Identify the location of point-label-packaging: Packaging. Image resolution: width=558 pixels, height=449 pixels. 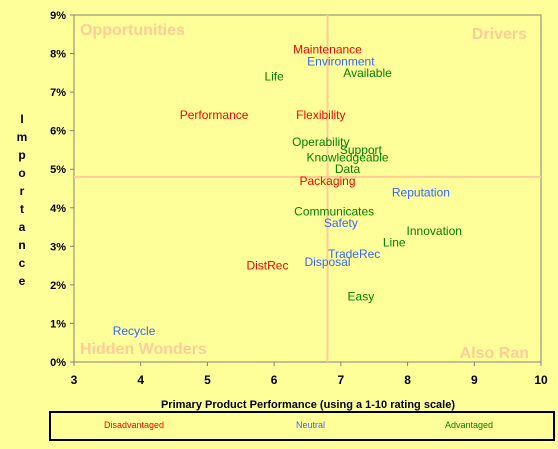
(327, 181).